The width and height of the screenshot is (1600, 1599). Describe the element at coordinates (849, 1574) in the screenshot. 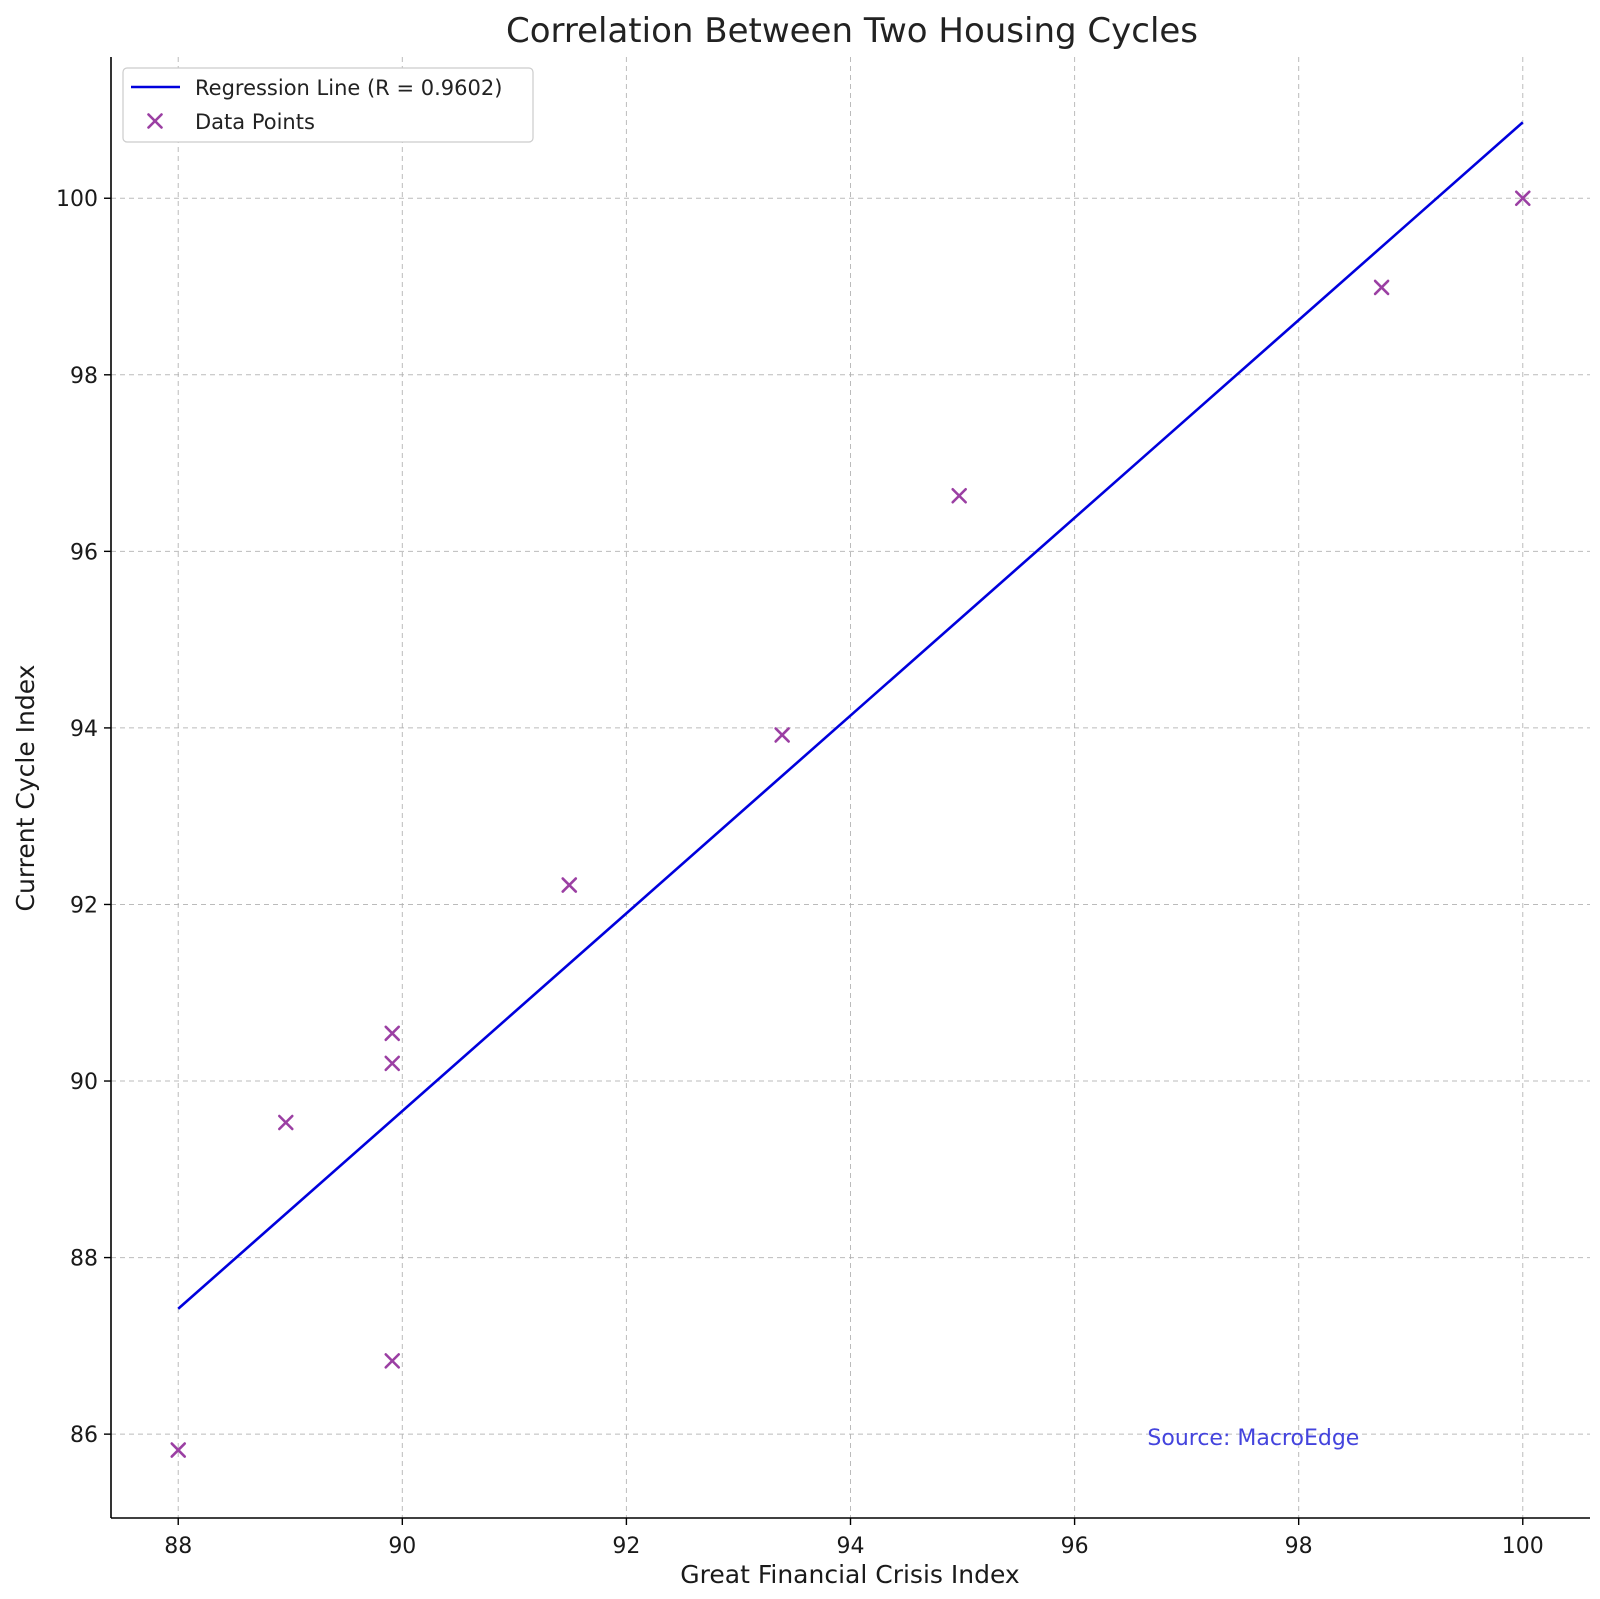

I see `x-axis-title: Great Financial Crisis Index` at that location.